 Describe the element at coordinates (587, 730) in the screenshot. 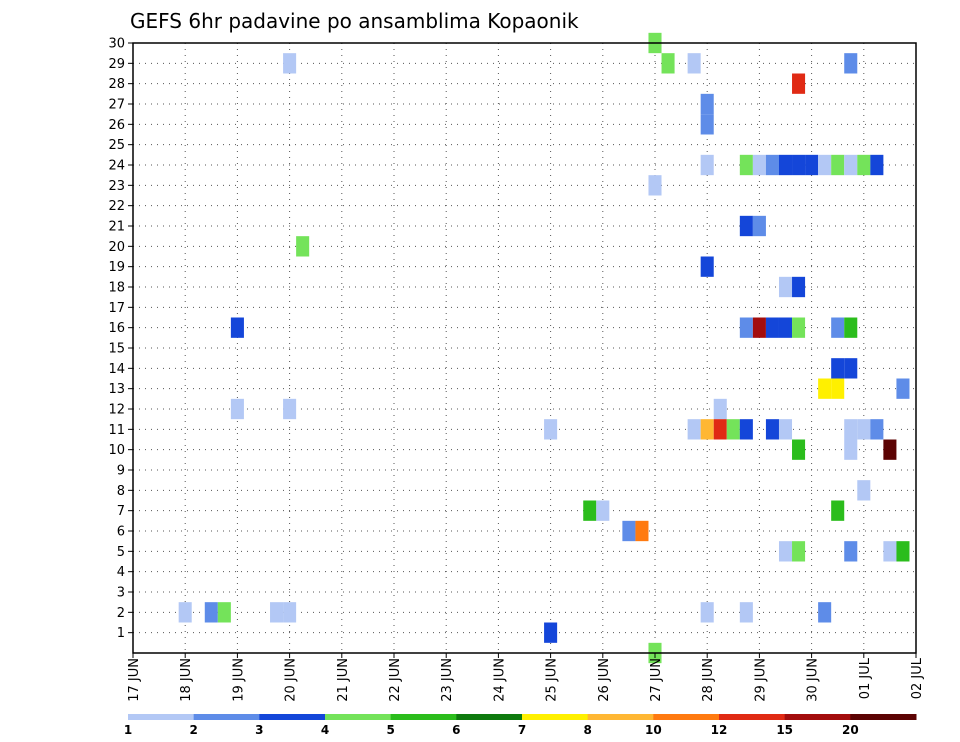

I see `legend-level-label: 8` at that location.